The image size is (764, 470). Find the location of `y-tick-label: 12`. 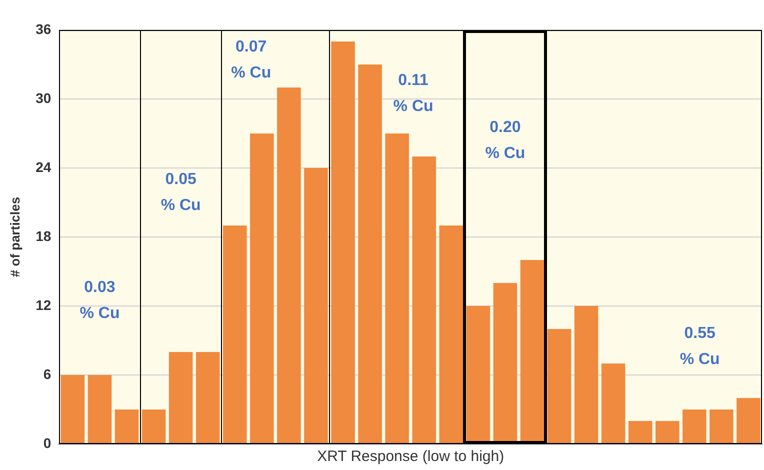

y-tick-label: 12 is located at coordinates (44, 304).